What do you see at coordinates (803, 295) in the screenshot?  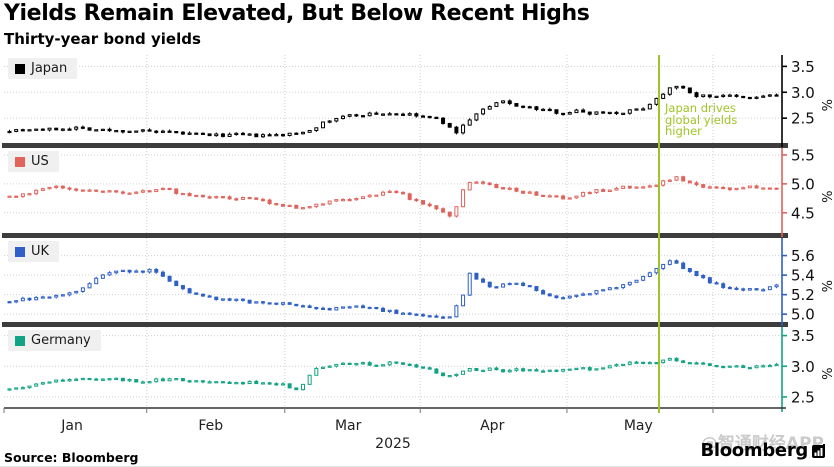 I see `y-tick-label: 5.2` at bounding box center [803, 295].